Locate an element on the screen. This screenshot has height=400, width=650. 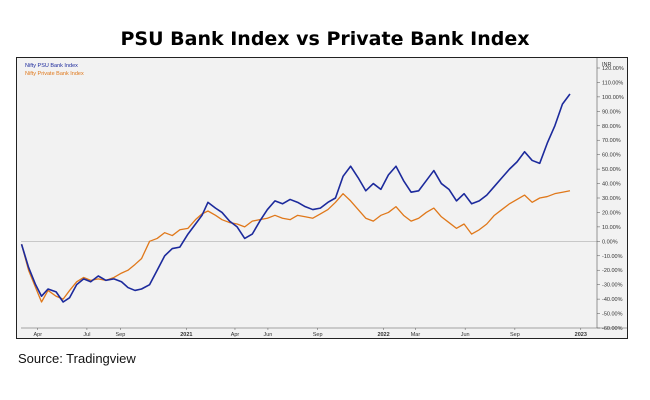
y-tick-label: 40.00% is located at coordinates (611, 185).